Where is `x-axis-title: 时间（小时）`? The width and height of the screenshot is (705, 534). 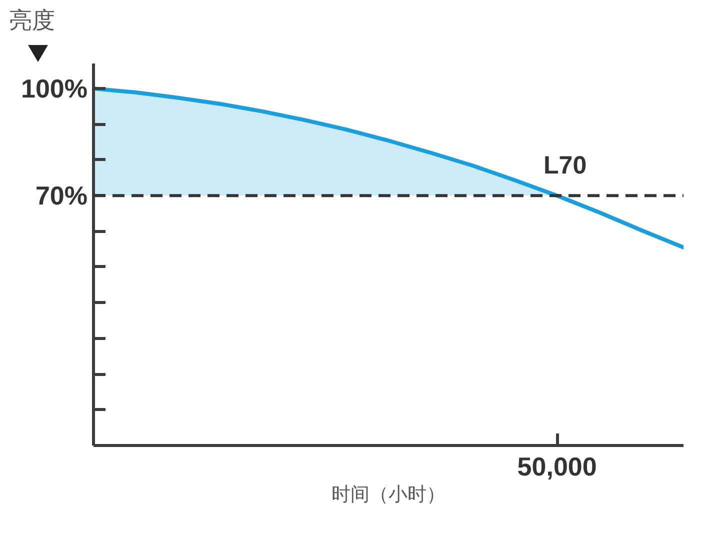 x-axis-title: 时间（小时） is located at coordinates (389, 495).